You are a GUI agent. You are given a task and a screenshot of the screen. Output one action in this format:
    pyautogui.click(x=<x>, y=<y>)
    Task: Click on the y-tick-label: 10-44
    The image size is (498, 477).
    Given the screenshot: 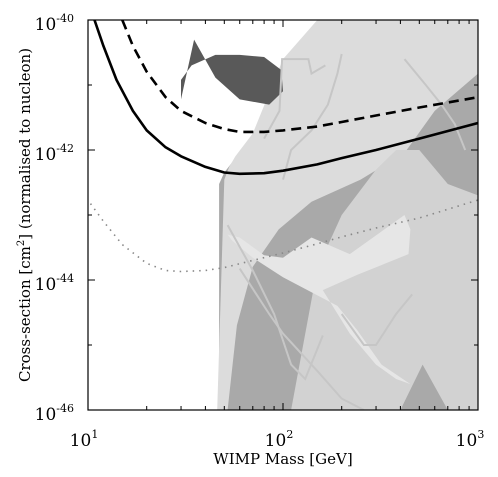 What is the action you would take?
    pyautogui.click(x=54, y=283)
    